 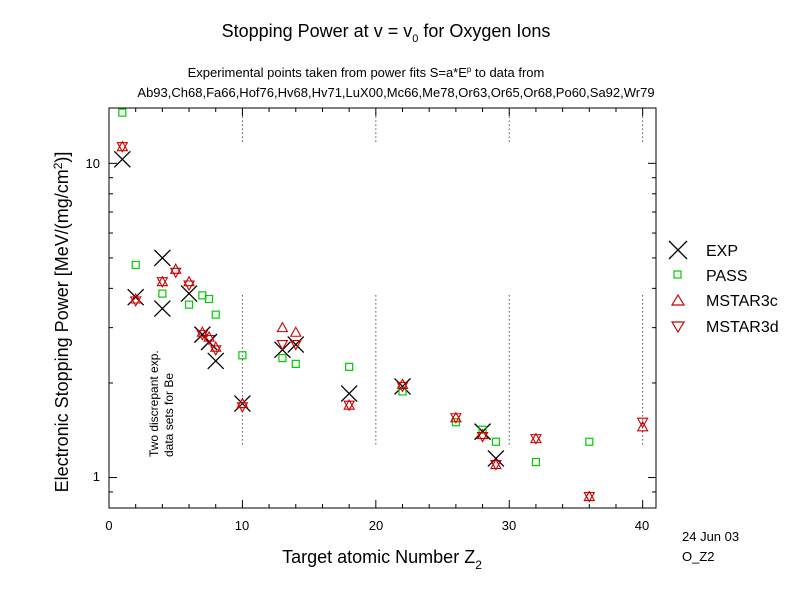 I want to click on x-tick-label: 0, so click(x=108, y=525).